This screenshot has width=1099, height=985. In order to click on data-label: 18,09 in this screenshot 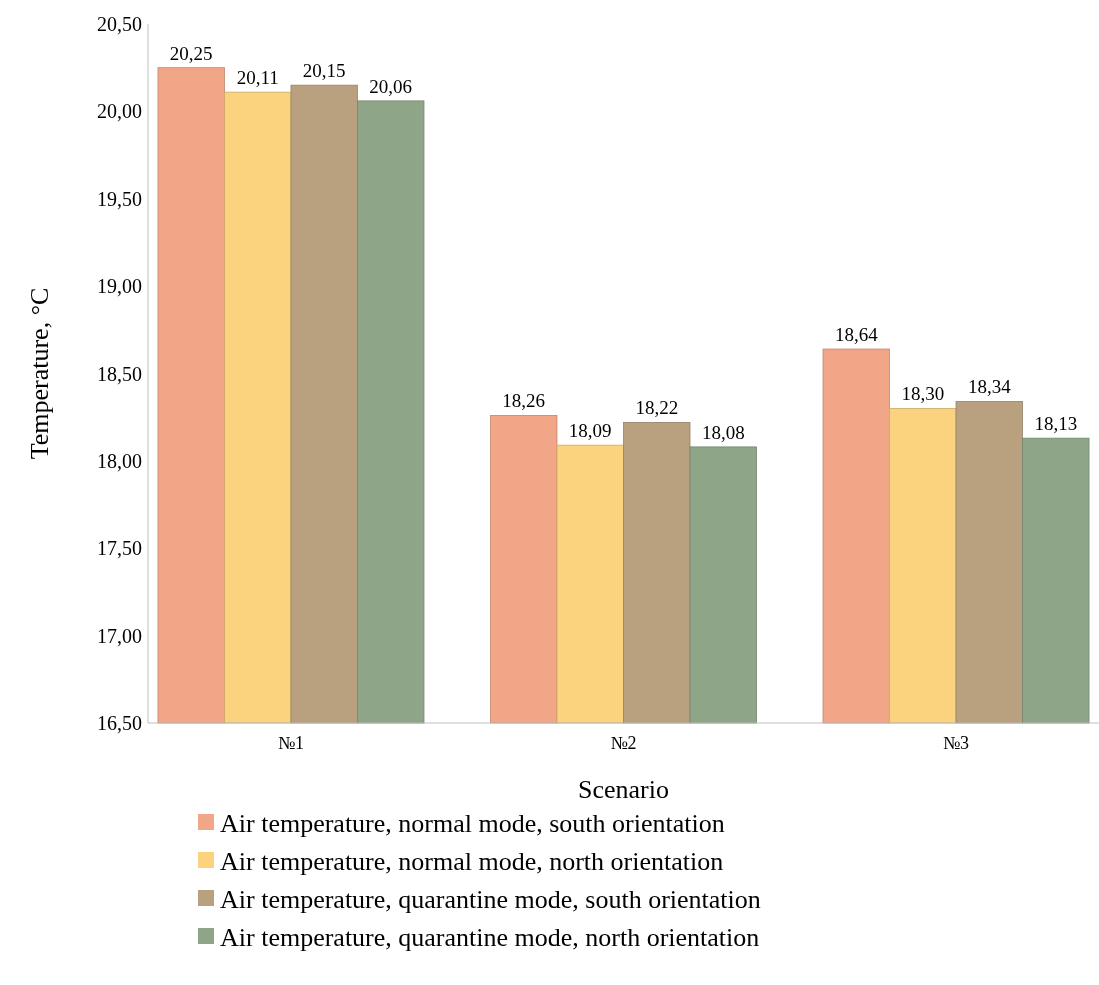, I will do `click(590, 431)`.